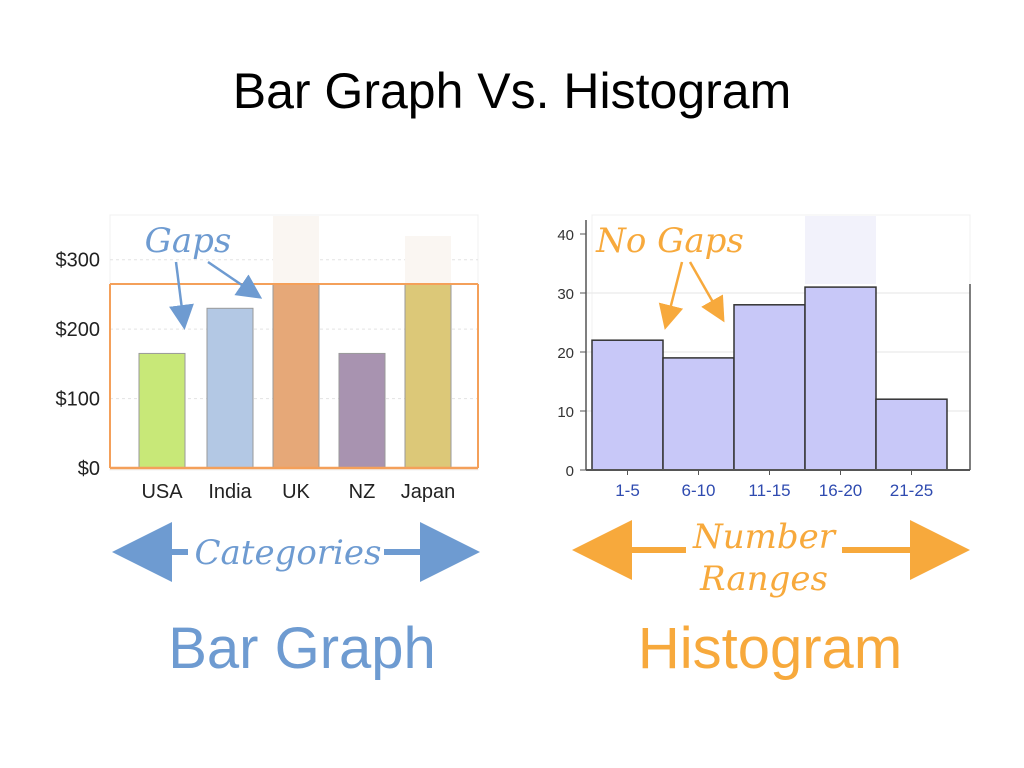 This screenshot has width=1024, height=768. Describe the element at coordinates (570, 471) in the screenshot. I see `hist-y-tick-label: 0` at that location.